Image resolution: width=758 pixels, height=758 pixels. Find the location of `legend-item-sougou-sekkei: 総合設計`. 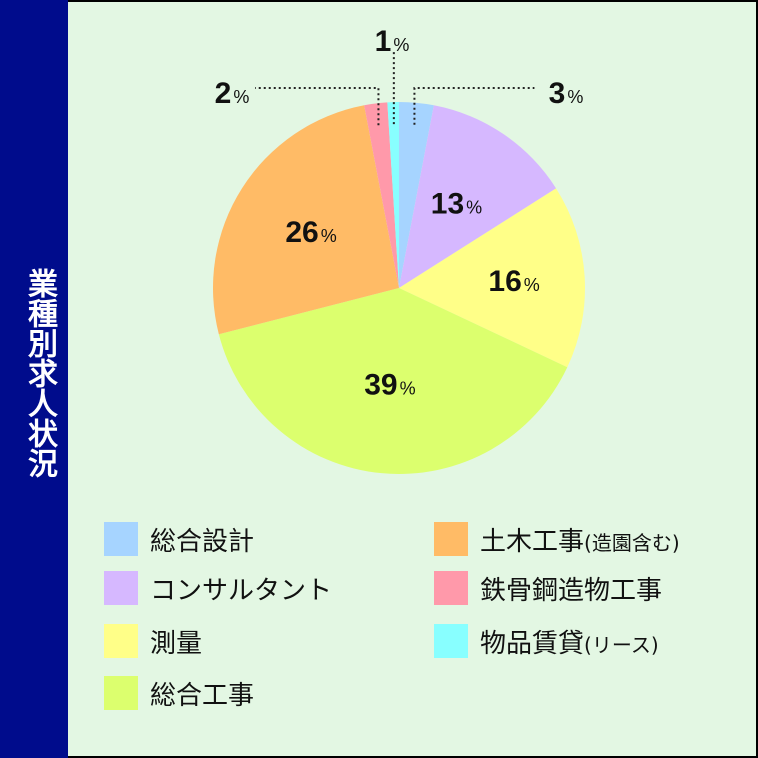

legend-item-sougou-sekkei: 総合設計 is located at coordinates (179, 539).